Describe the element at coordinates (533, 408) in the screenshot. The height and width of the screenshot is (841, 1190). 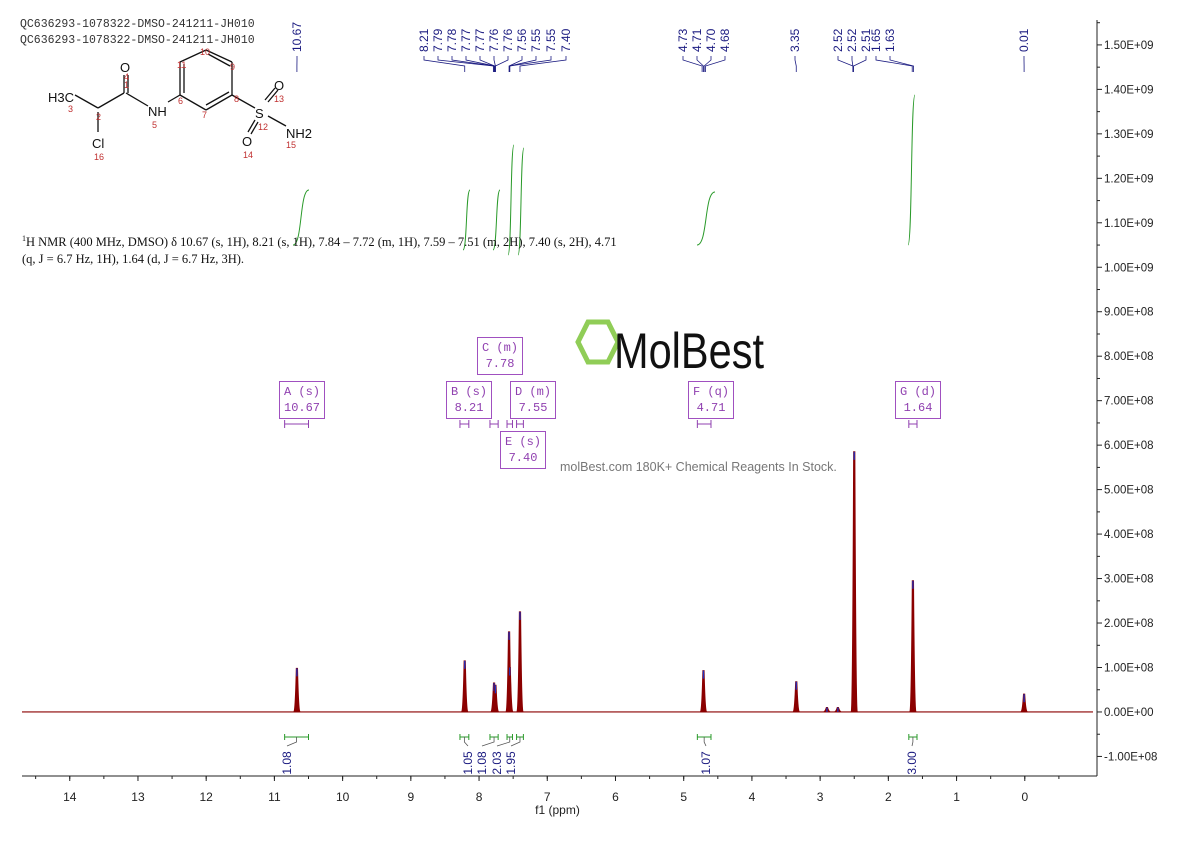
I see `multiplet-shift: 7.55` at that location.